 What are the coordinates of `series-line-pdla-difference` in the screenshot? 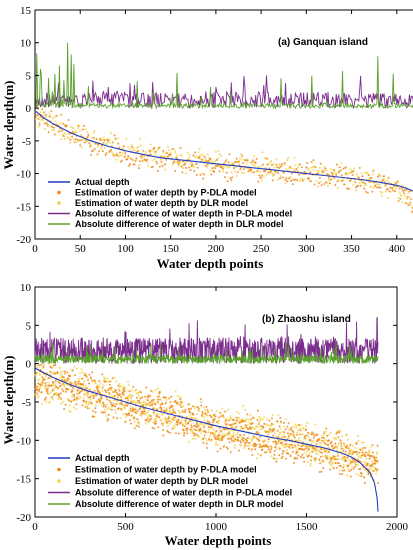 It's located at (224, 92).